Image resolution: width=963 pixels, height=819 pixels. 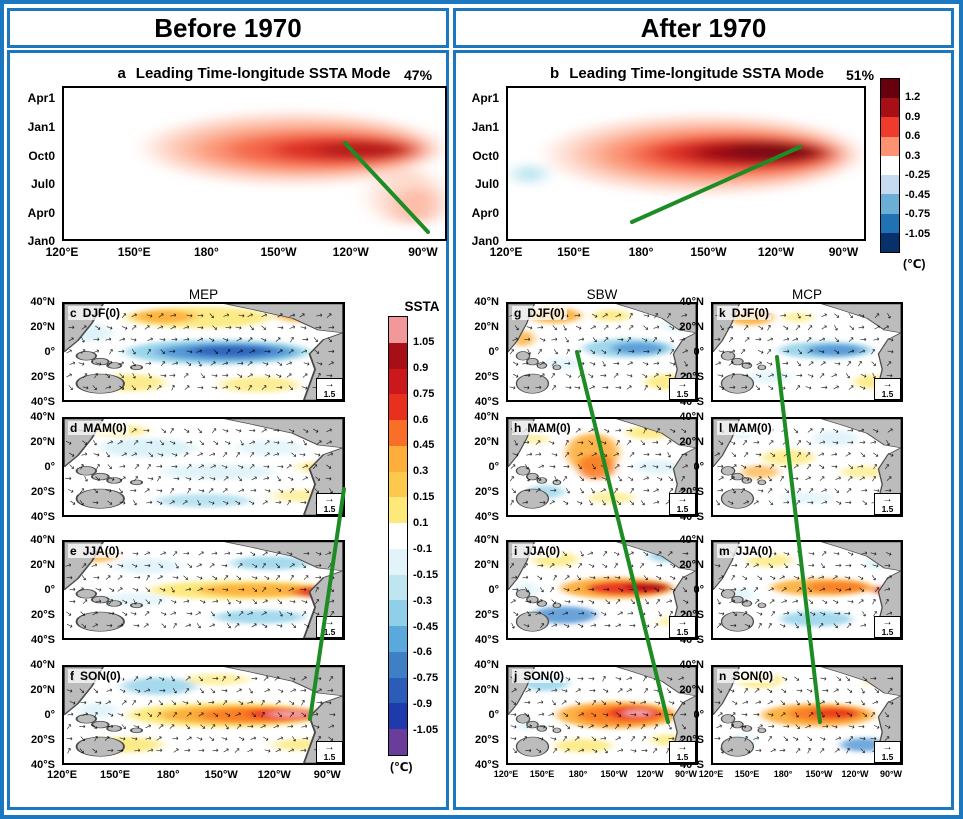 I want to click on axis-tick-label: 150°E, so click(x=115, y=775).